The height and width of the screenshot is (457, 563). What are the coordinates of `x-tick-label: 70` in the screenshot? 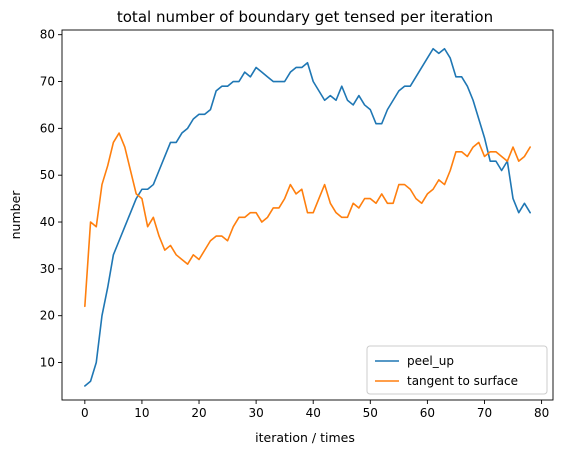 It's located at (484, 413).